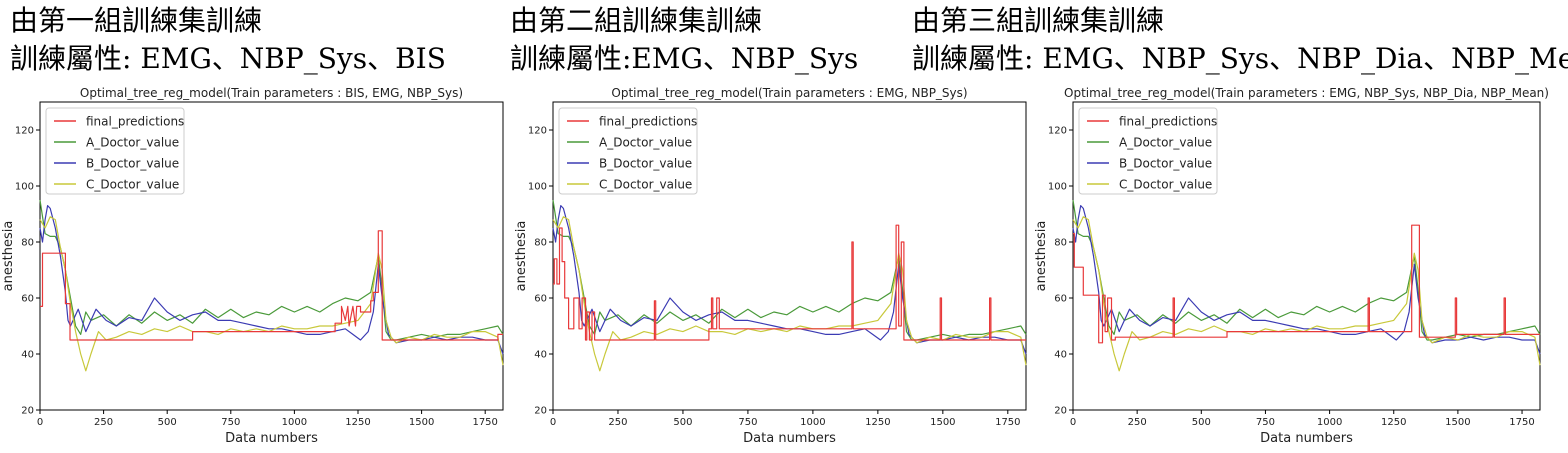  What do you see at coordinates (521, 256) in the screenshot?
I see `chart-2-ylabel: anesthesia` at bounding box center [521, 256].